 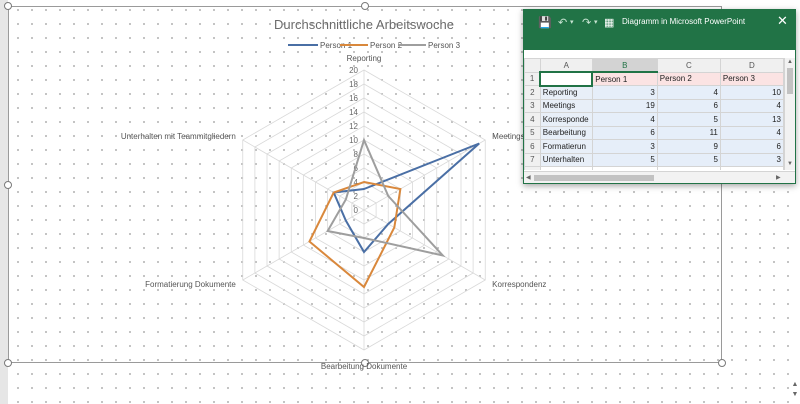 What do you see at coordinates (778, 178) in the screenshot?
I see `scroll-right-icon: ▶` at bounding box center [778, 178].